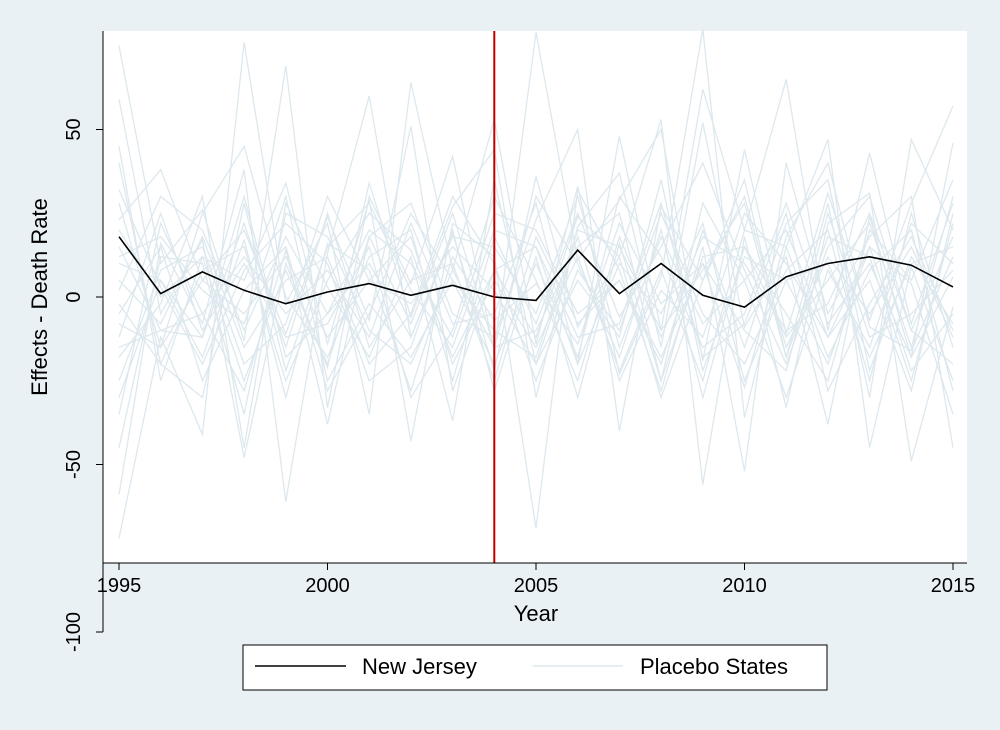  Describe the element at coordinates (744, 586) in the screenshot. I see `x-tick-label: 2010` at that location.